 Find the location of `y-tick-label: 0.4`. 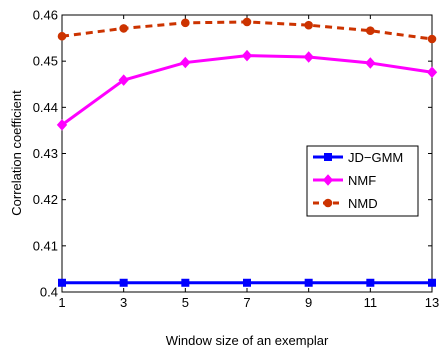

y-tick-label: 0.4 is located at coordinates (49, 292).